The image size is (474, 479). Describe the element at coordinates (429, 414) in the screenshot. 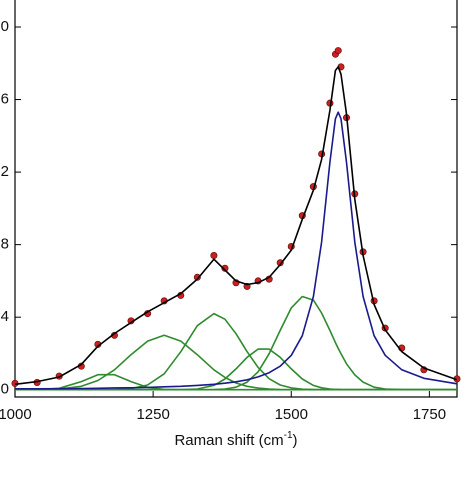

I see `x-tick-label: 1750` at that location.